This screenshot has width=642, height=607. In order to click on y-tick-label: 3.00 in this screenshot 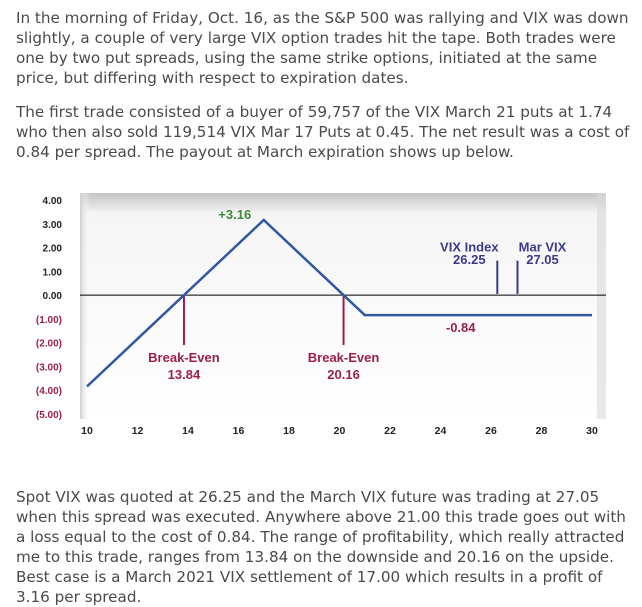, I will do `click(53, 225)`.